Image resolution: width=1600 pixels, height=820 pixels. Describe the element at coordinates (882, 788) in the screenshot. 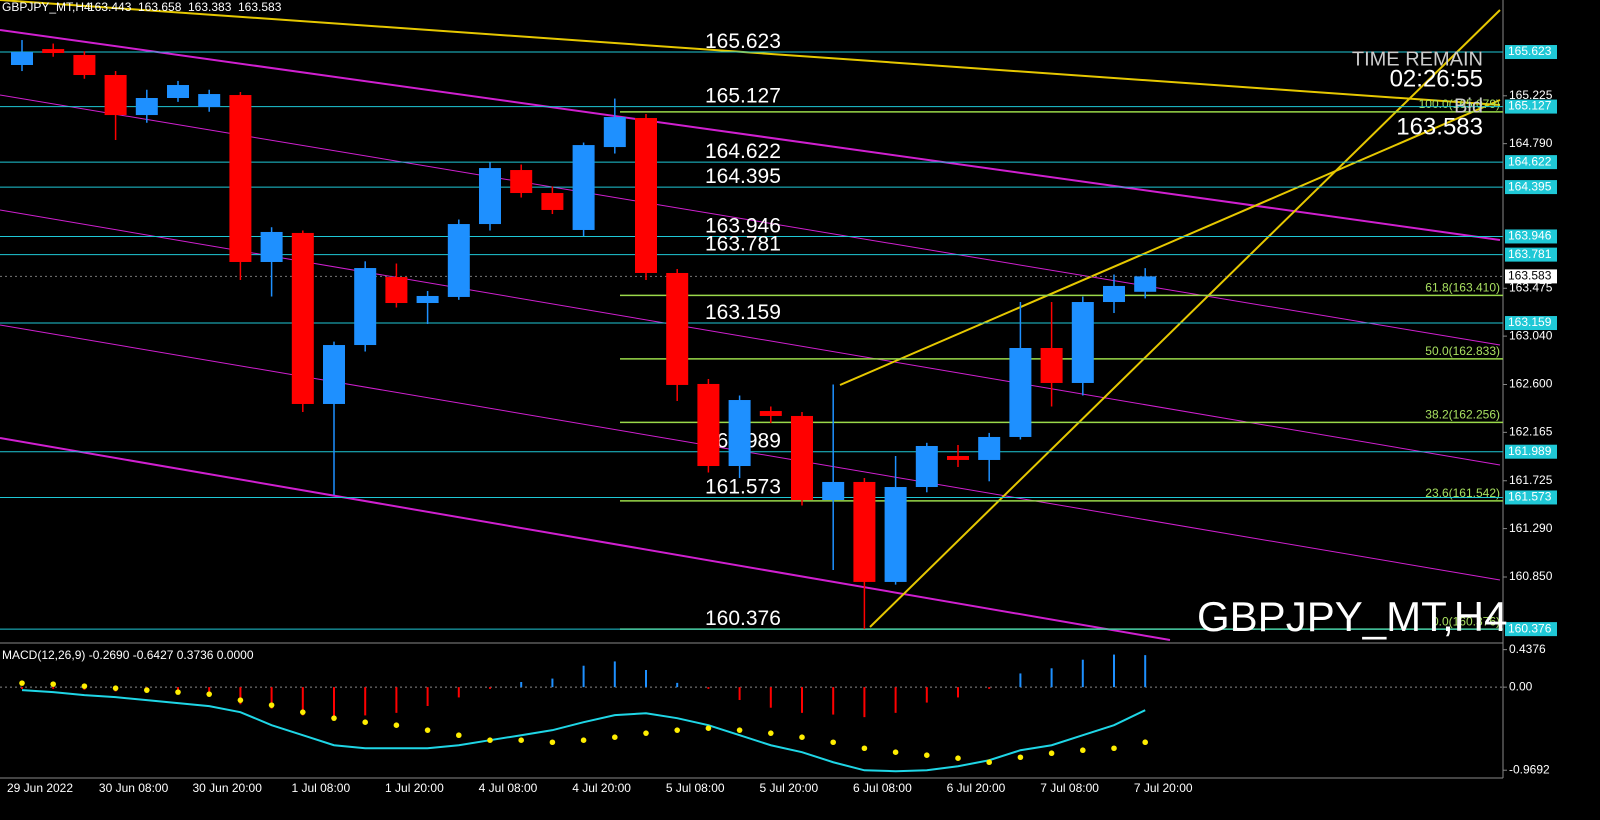

I see `x-tick-label: 6 Jul 08:00` at that location.